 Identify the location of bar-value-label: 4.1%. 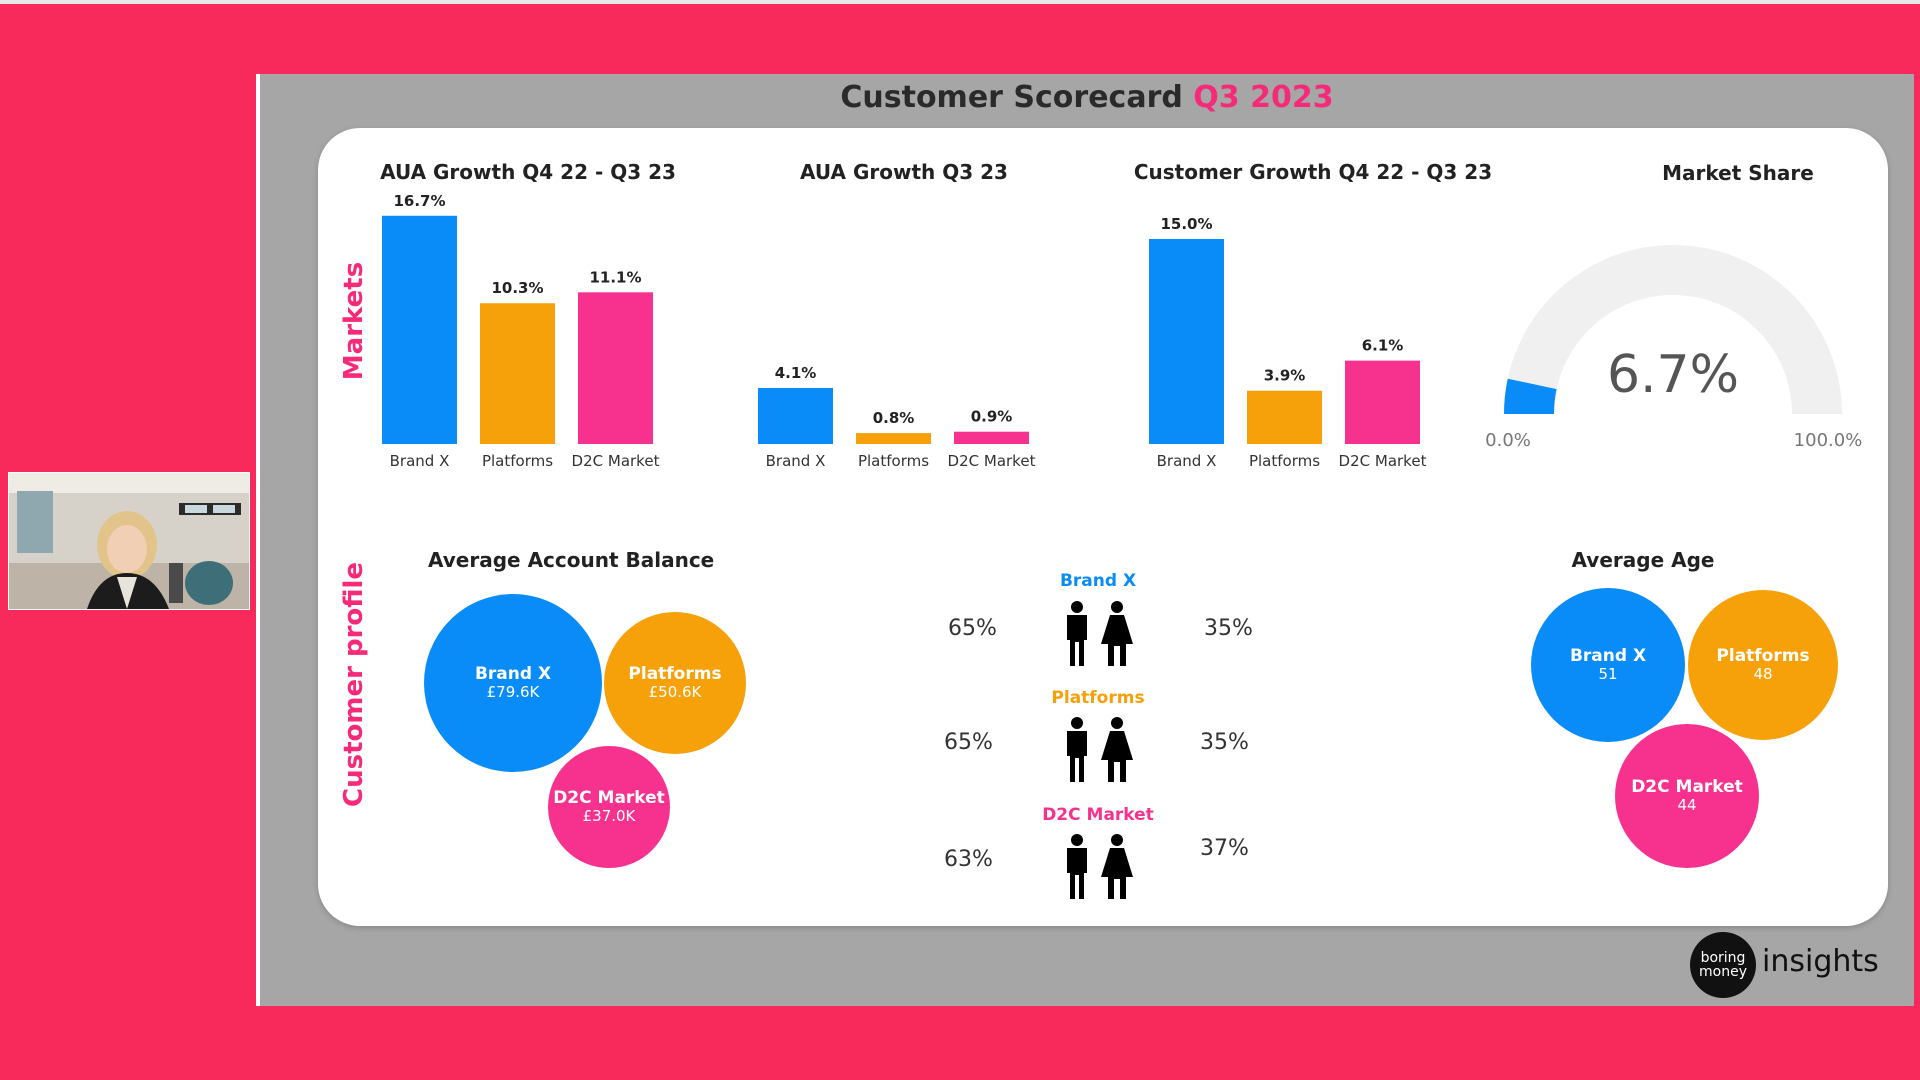
(796, 373).